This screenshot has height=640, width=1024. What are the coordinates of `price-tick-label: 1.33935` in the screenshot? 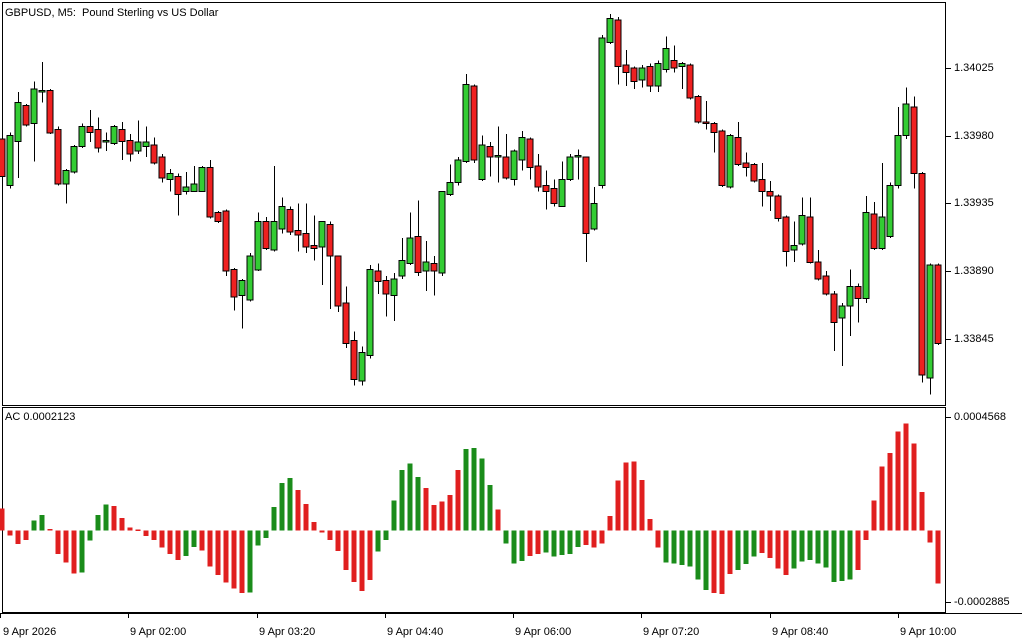 It's located at (974, 203).